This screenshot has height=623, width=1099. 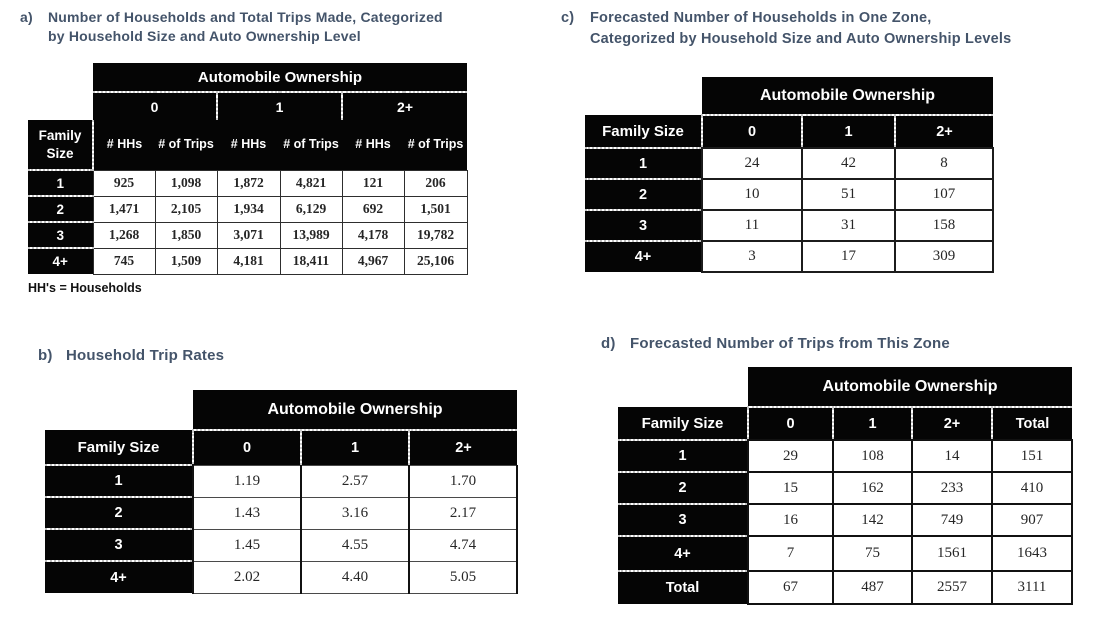 I want to click on table-d-cell: 15, so click(x=790, y=488).